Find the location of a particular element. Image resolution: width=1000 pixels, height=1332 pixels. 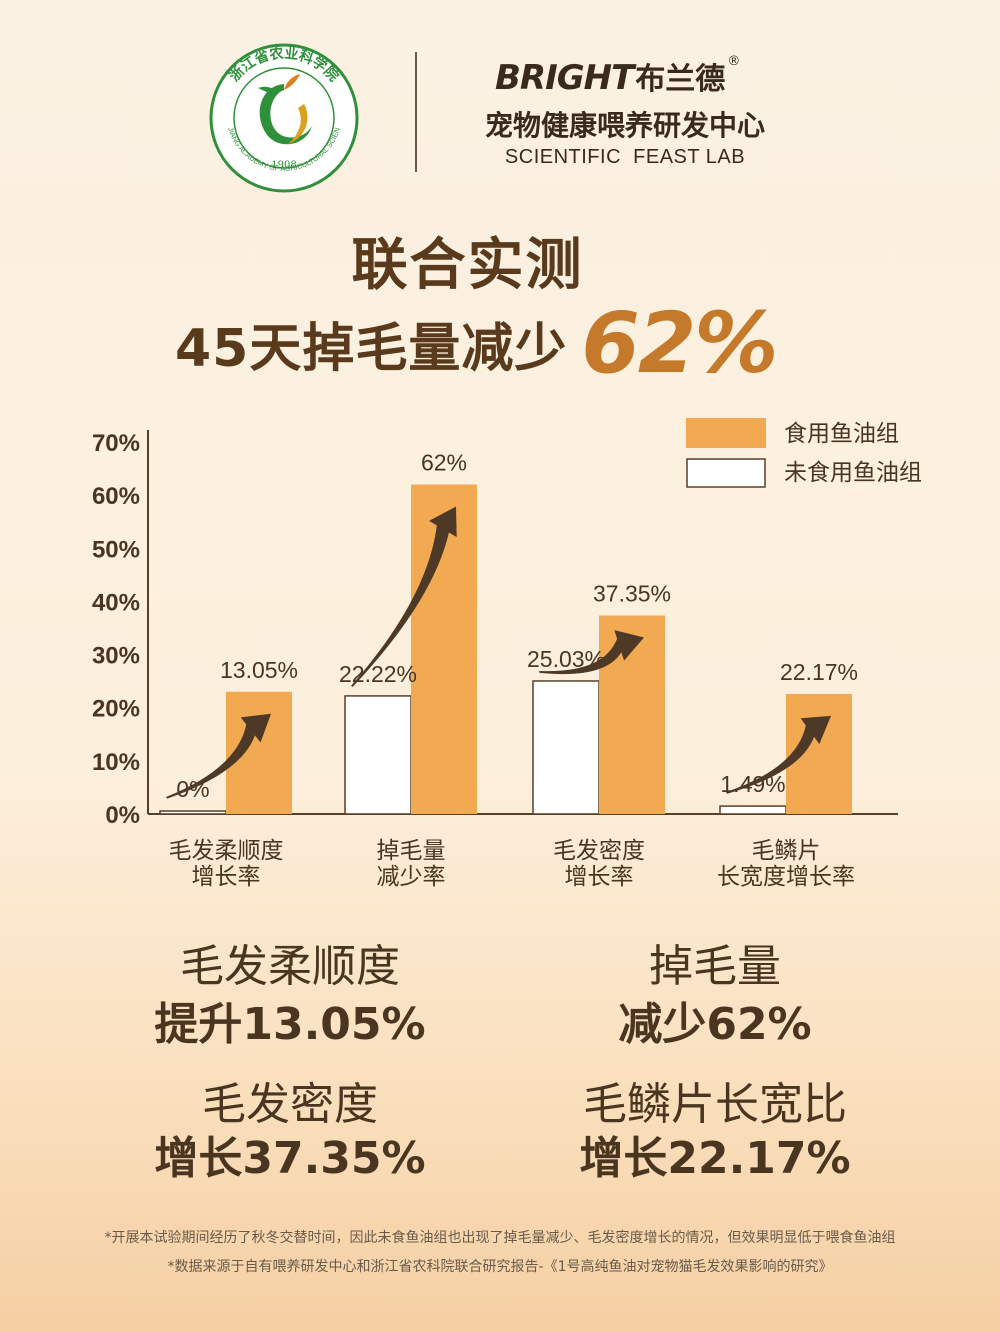

summary-value-density: 增长37.35% is located at coordinates (290, 1158).